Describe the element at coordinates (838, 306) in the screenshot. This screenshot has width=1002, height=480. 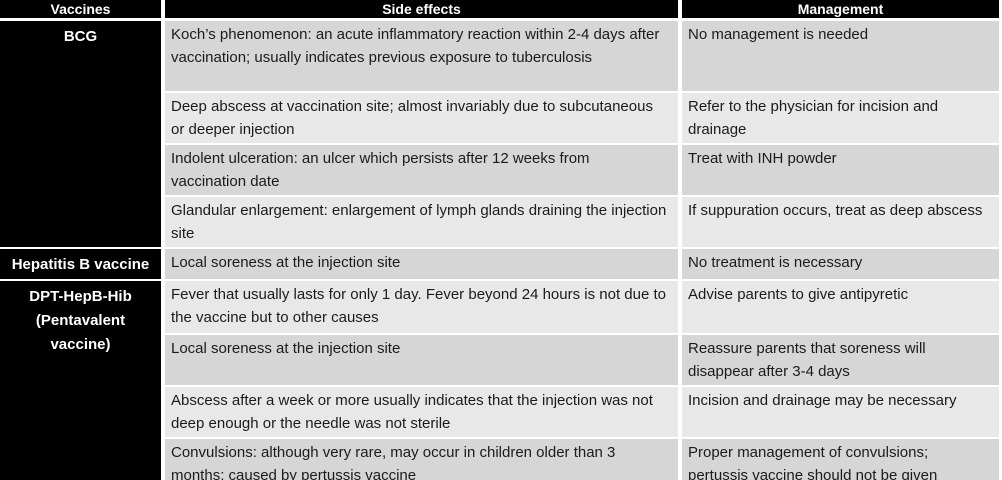
I see `management-cell: Advise parents to give antipyretic` at that location.